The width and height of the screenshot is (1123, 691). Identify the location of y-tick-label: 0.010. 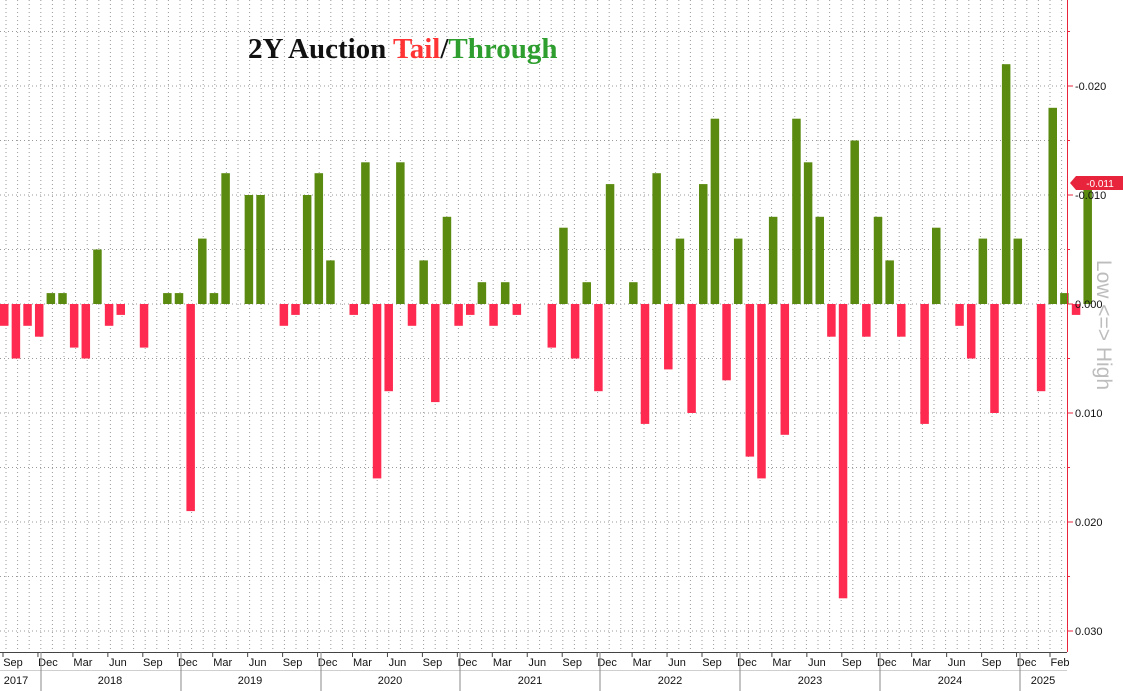
(1089, 414).